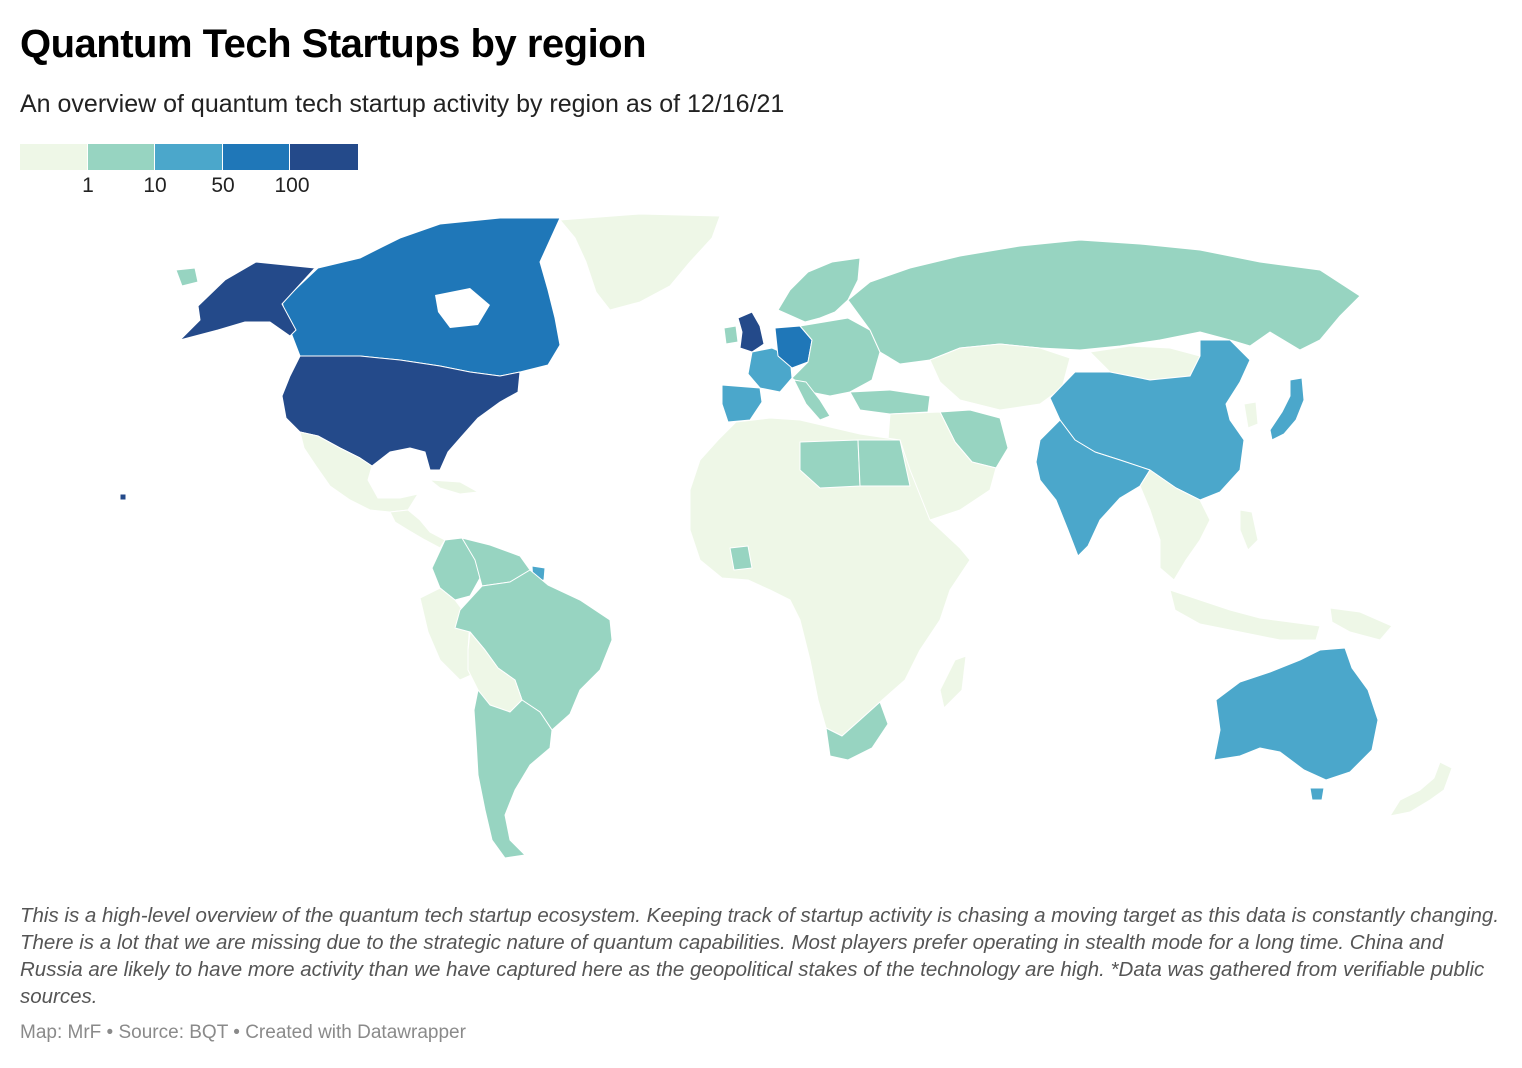 This screenshot has height=1068, width=1522. What do you see at coordinates (1000, 377) in the screenshot?
I see `region-central-asia` at bounding box center [1000, 377].